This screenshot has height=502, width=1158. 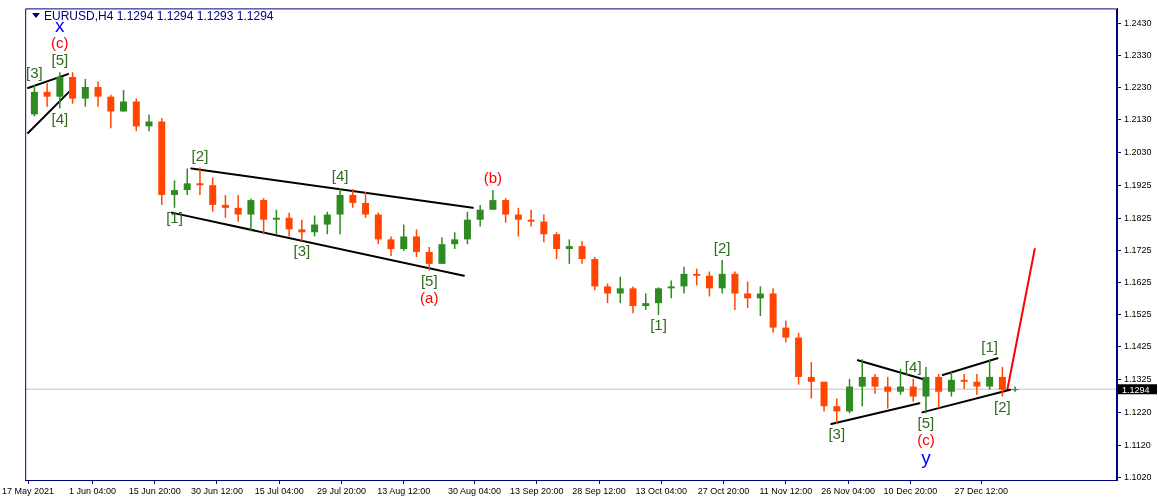 What do you see at coordinates (28, 490) in the screenshot?
I see `x-tick-label: 17 May 2021` at bounding box center [28, 490].